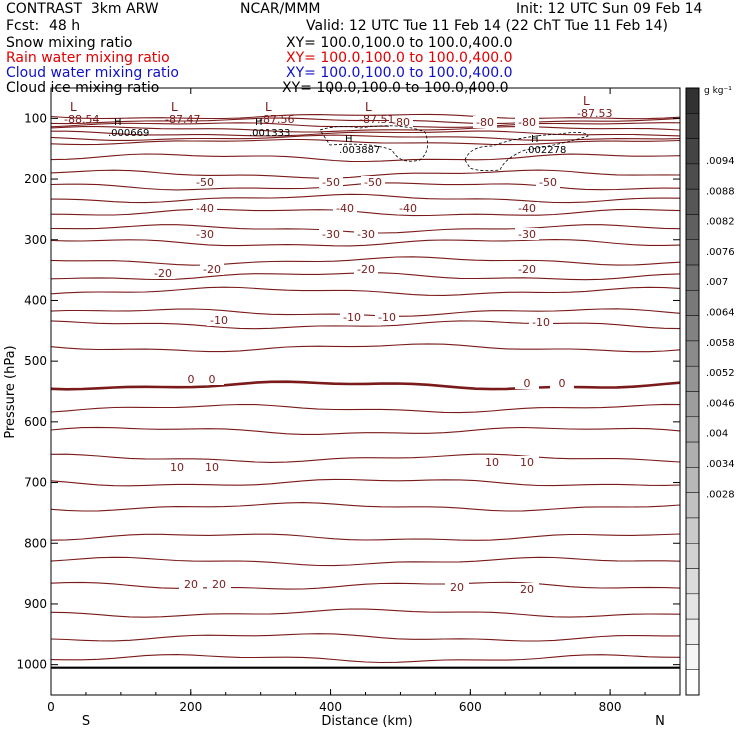  I want to click on y-axis-title: Pressure (hPa), so click(10, 391).